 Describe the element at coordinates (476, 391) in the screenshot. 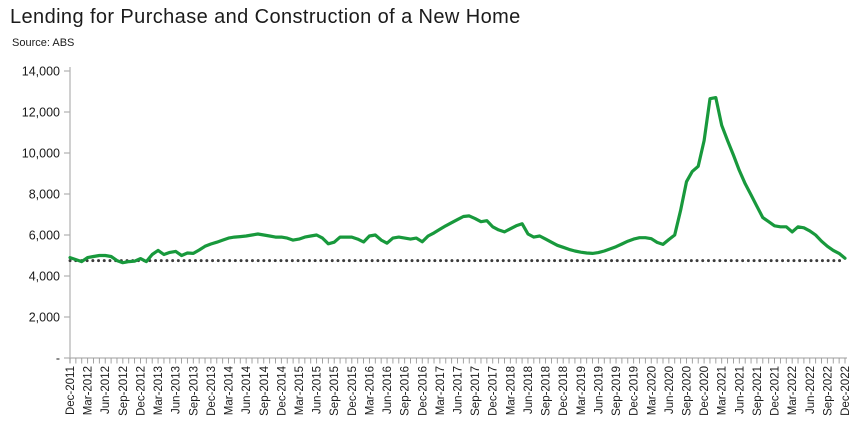

I see `x-tick-label: Sep-2017` at that location.